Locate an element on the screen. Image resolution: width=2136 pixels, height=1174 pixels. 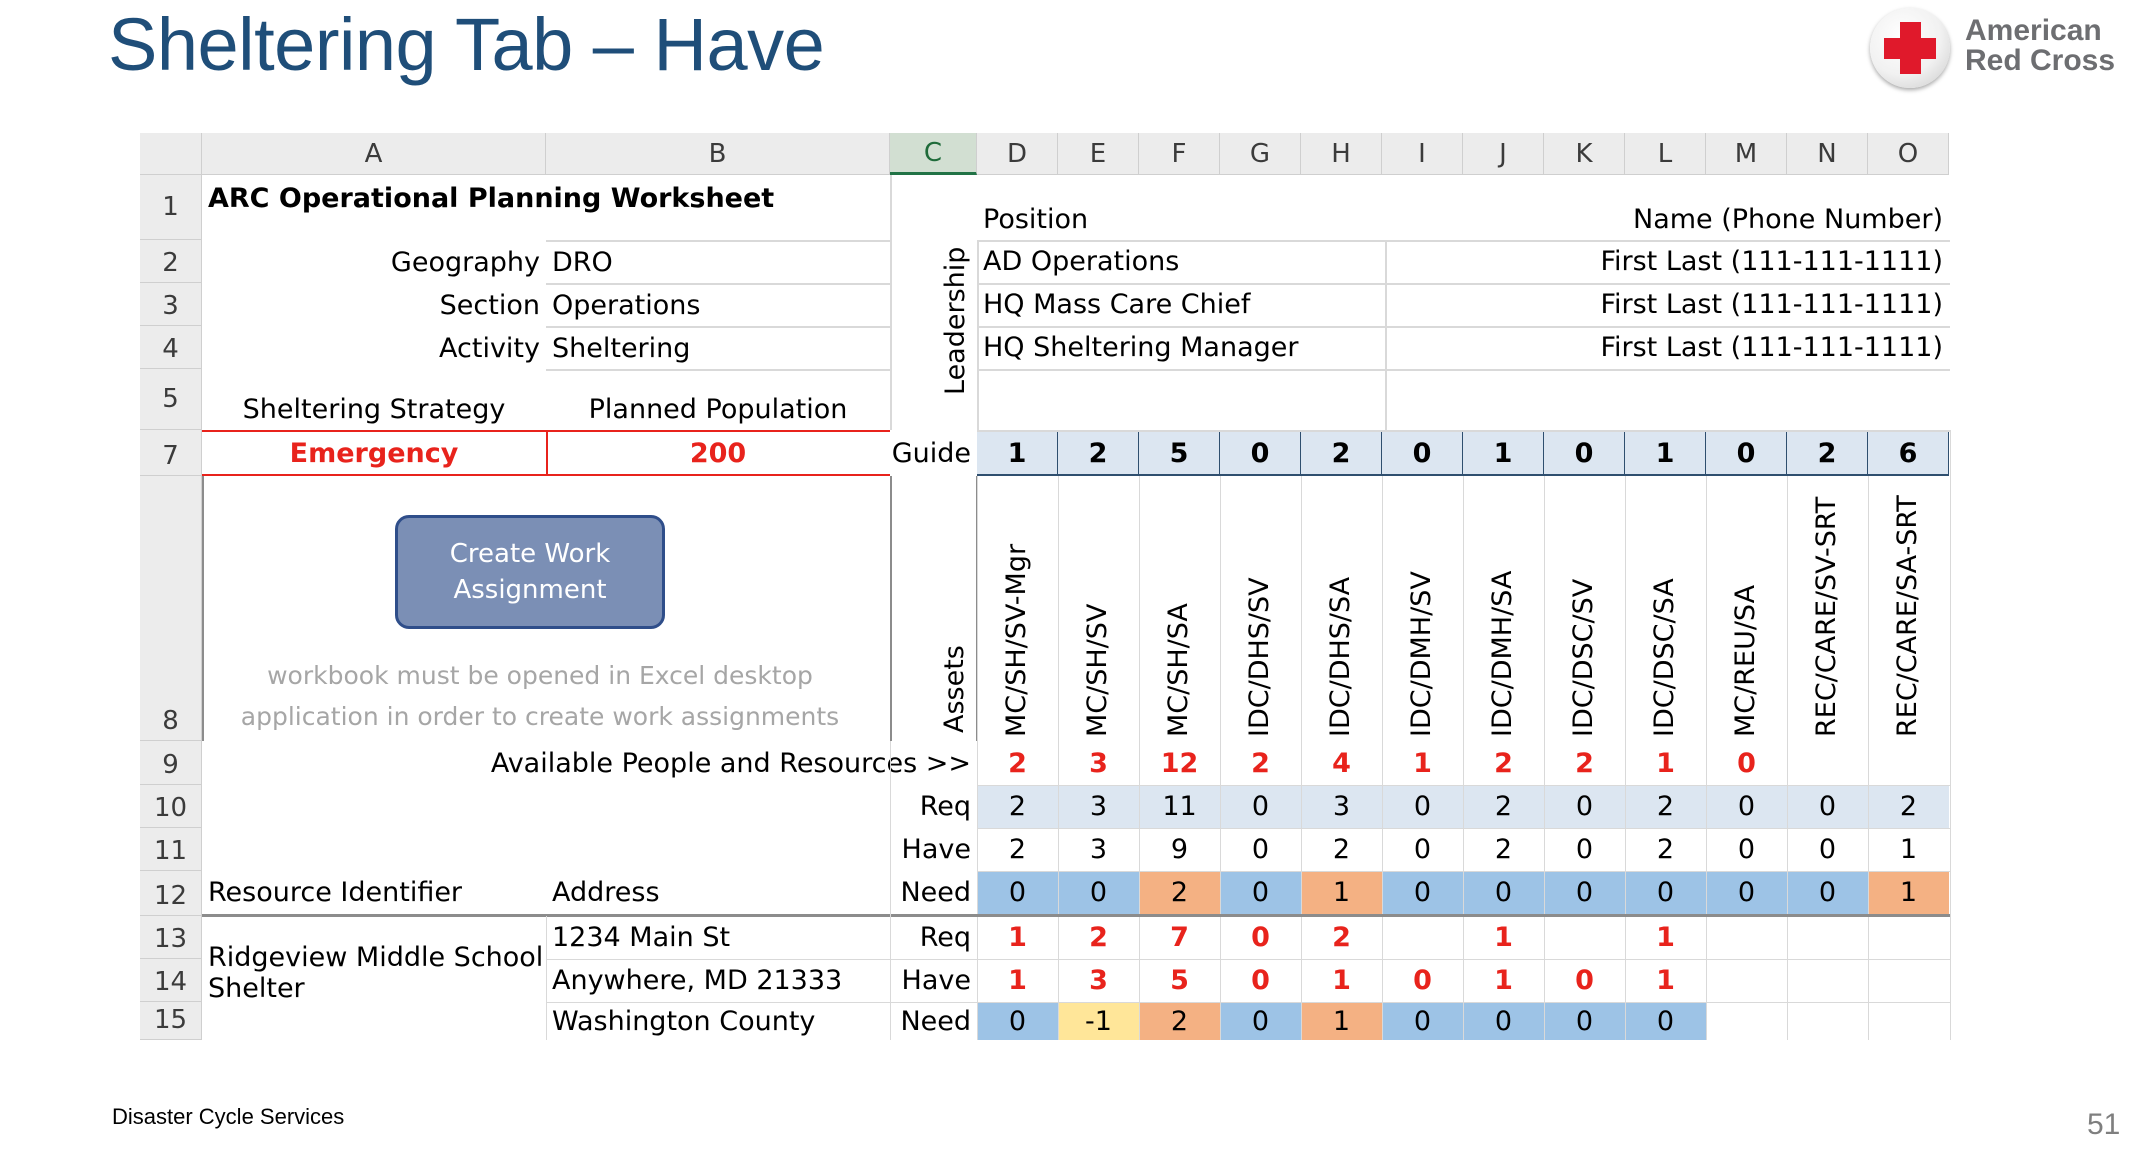
summary-have-value: 9 is located at coordinates (1179, 849).